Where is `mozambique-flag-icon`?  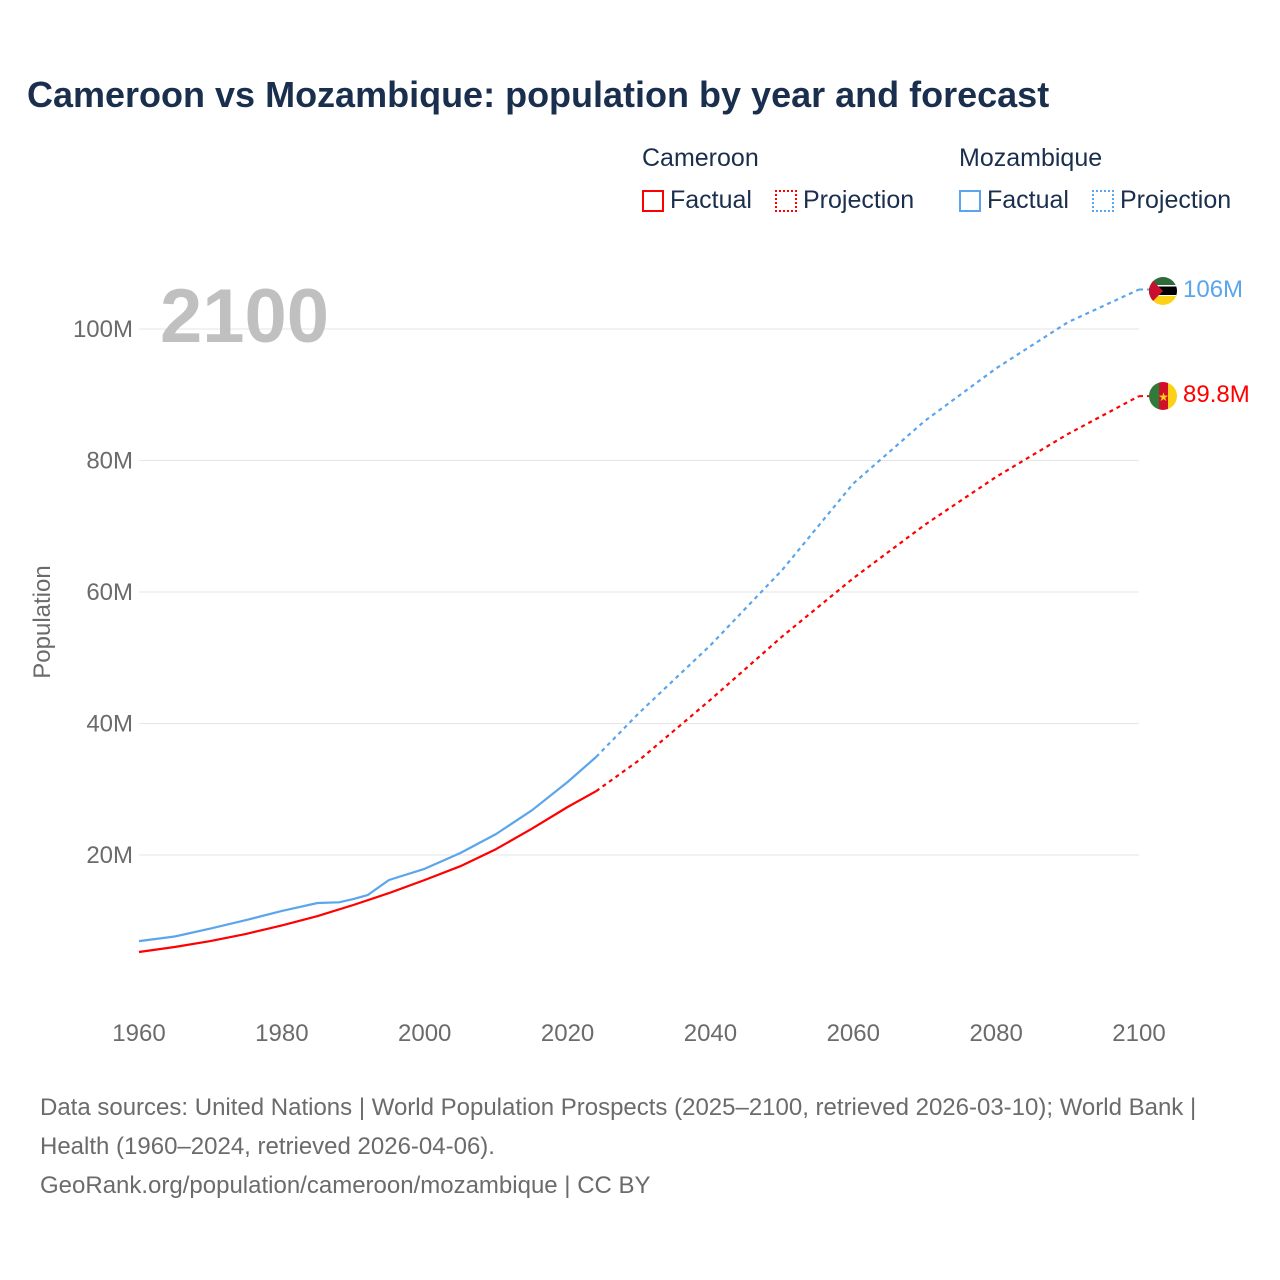
mozambique-flag-icon is located at coordinates (1163, 291).